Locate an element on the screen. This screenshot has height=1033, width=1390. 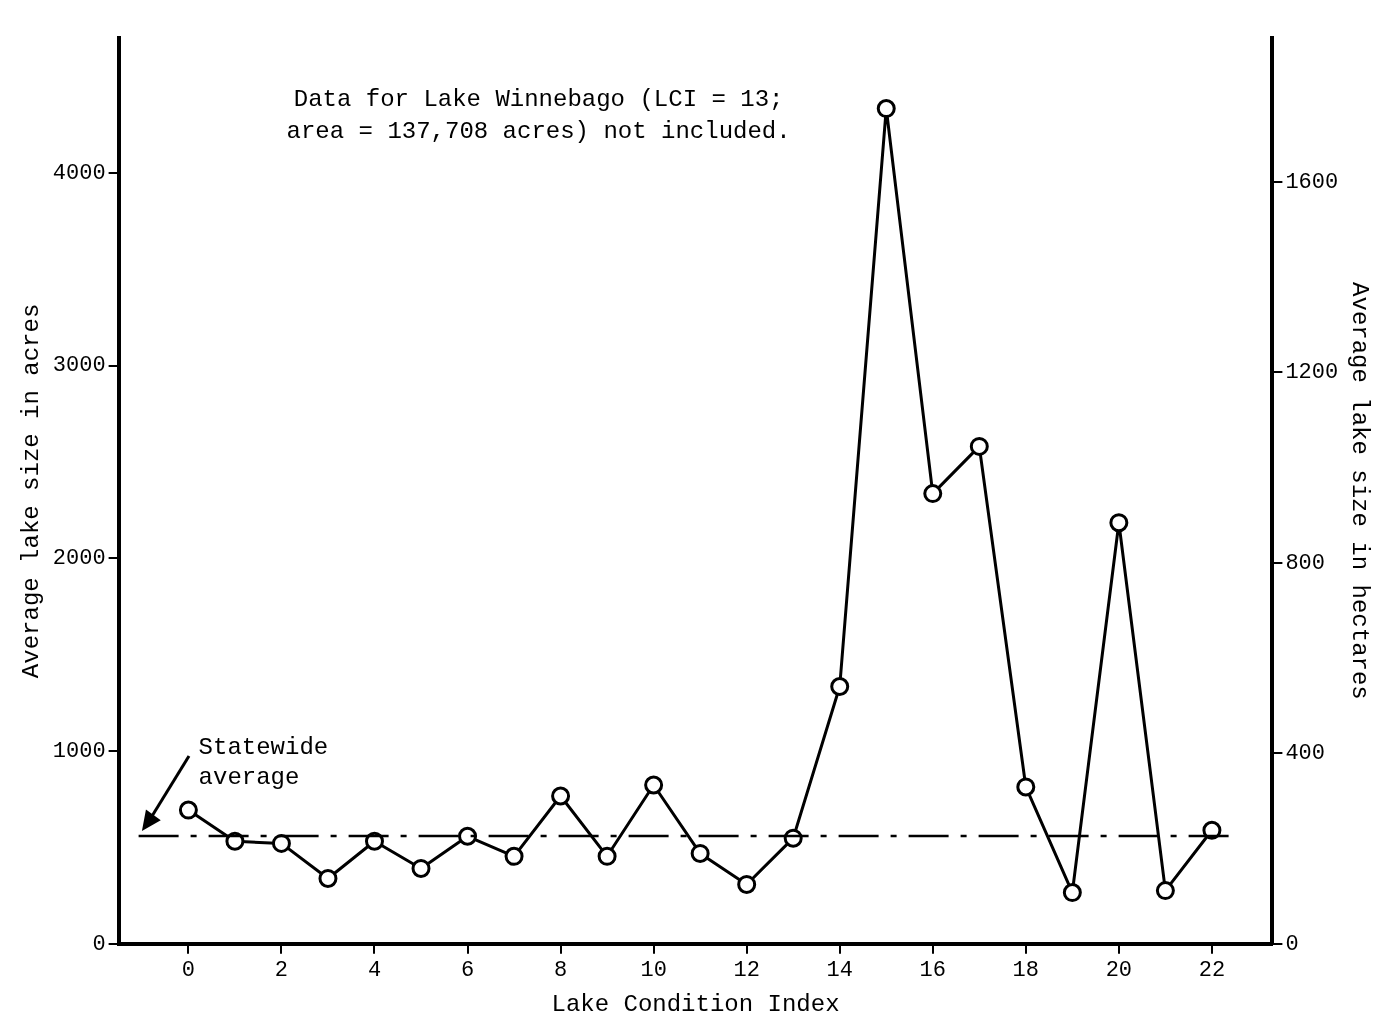
y-tick-label: 1000 is located at coordinates (79, 751).